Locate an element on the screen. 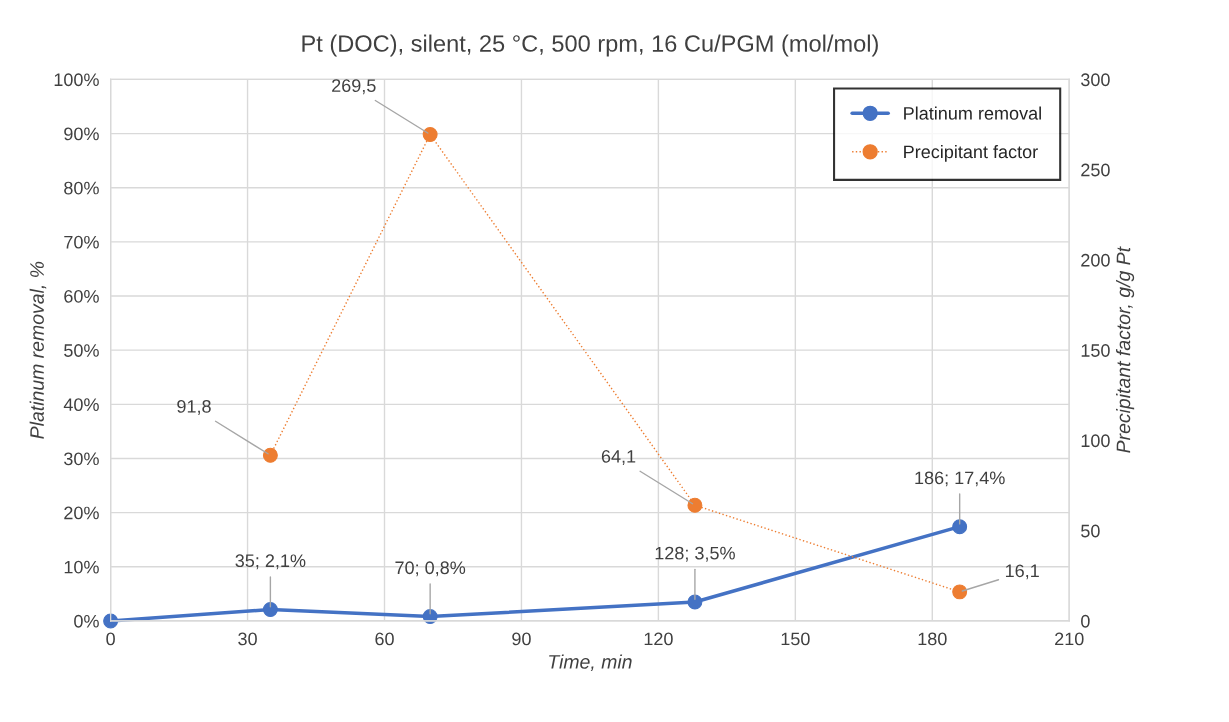 The width and height of the screenshot is (1229, 722). data-label: 269,5 is located at coordinates (354, 87).